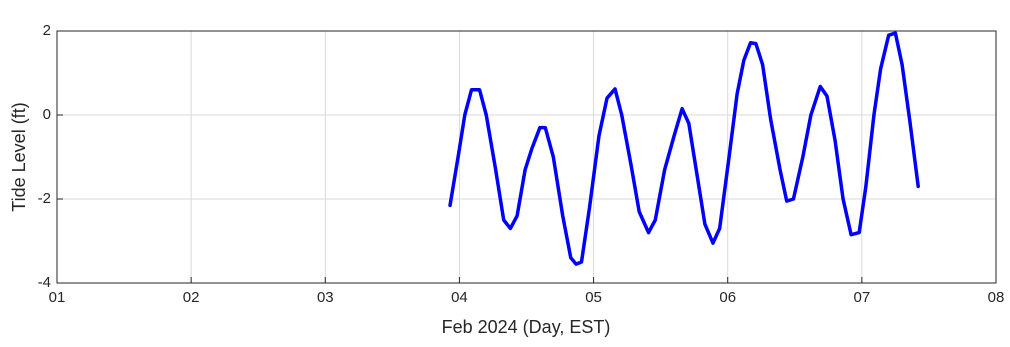 The image size is (1010, 347). Describe the element at coordinates (57, 297) in the screenshot. I see `x-tick-label: 01` at that location.